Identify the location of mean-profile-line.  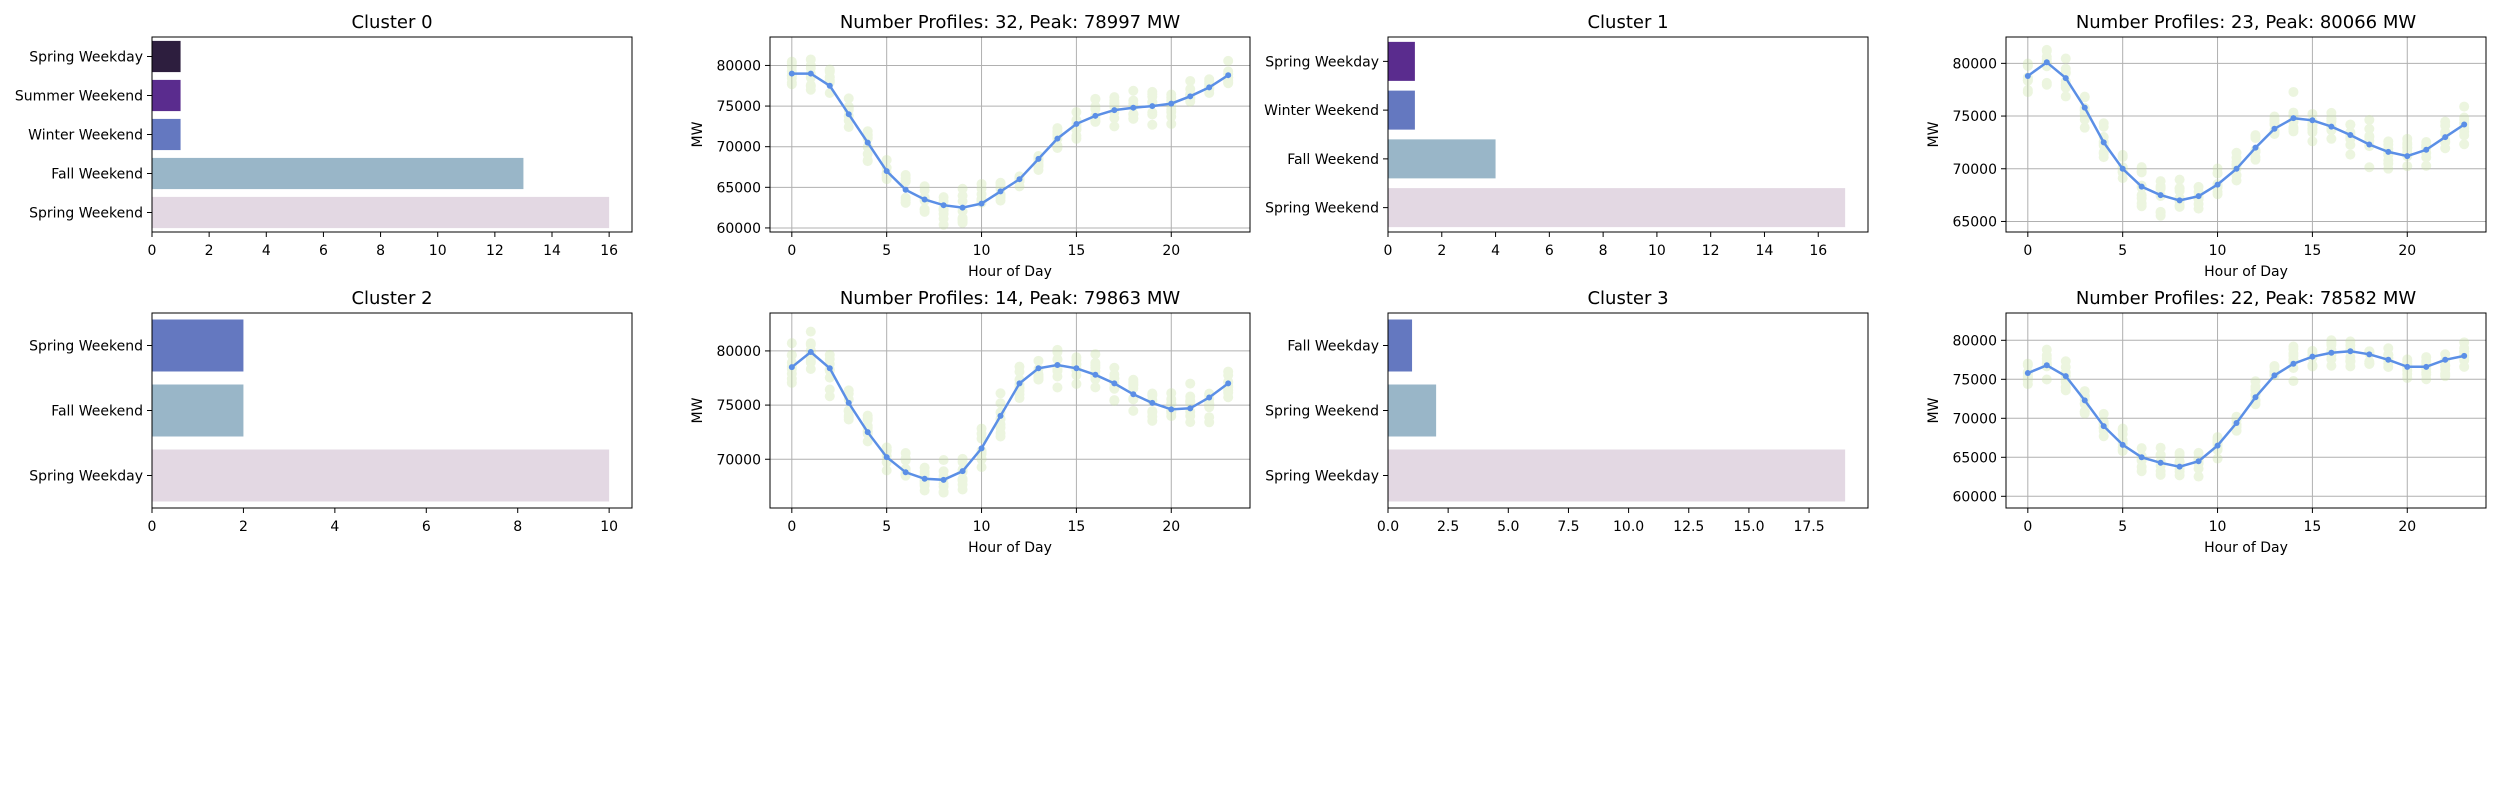
(2246, 131).